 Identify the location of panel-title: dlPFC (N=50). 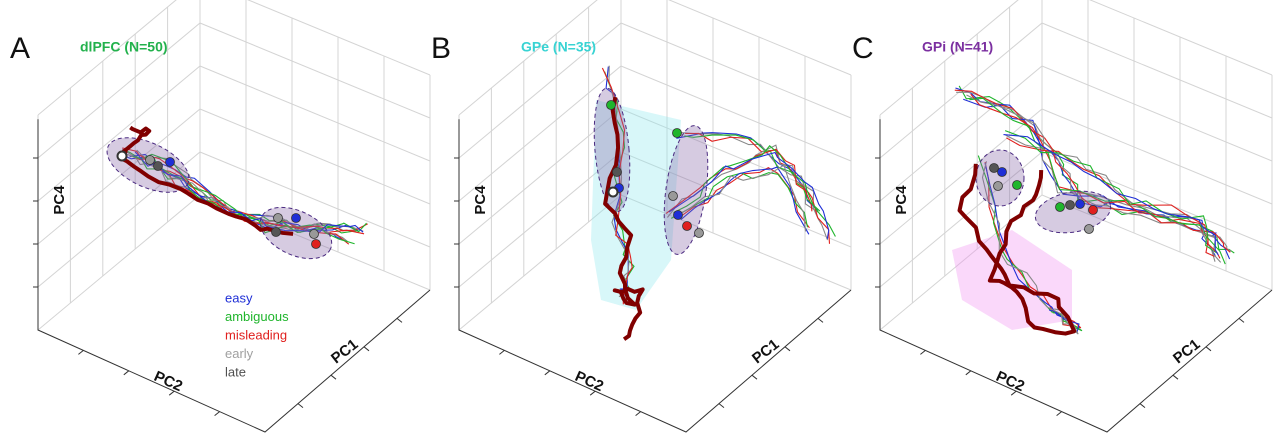
(124, 47).